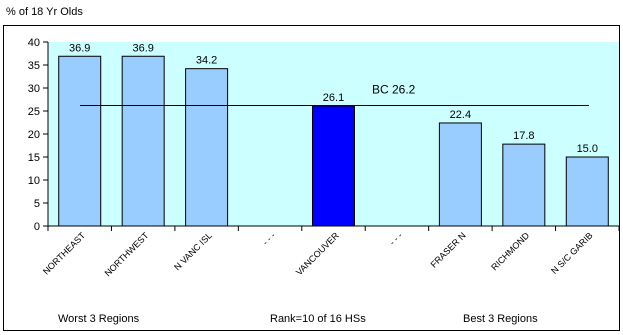 This screenshot has width=623, height=335. What do you see at coordinates (64, 253) in the screenshot?
I see `category-label-0: NORTHEAST` at bounding box center [64, 253].